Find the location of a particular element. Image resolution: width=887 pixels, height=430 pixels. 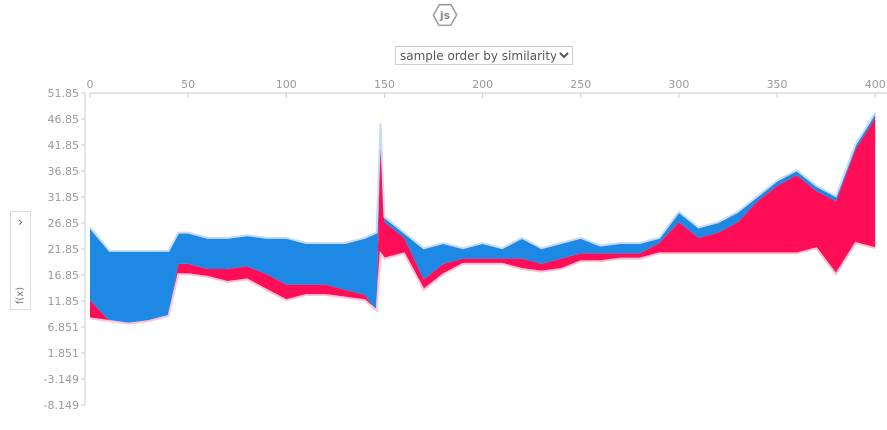

y-tick-label: 16.85 is located at coordinates (64, 275).